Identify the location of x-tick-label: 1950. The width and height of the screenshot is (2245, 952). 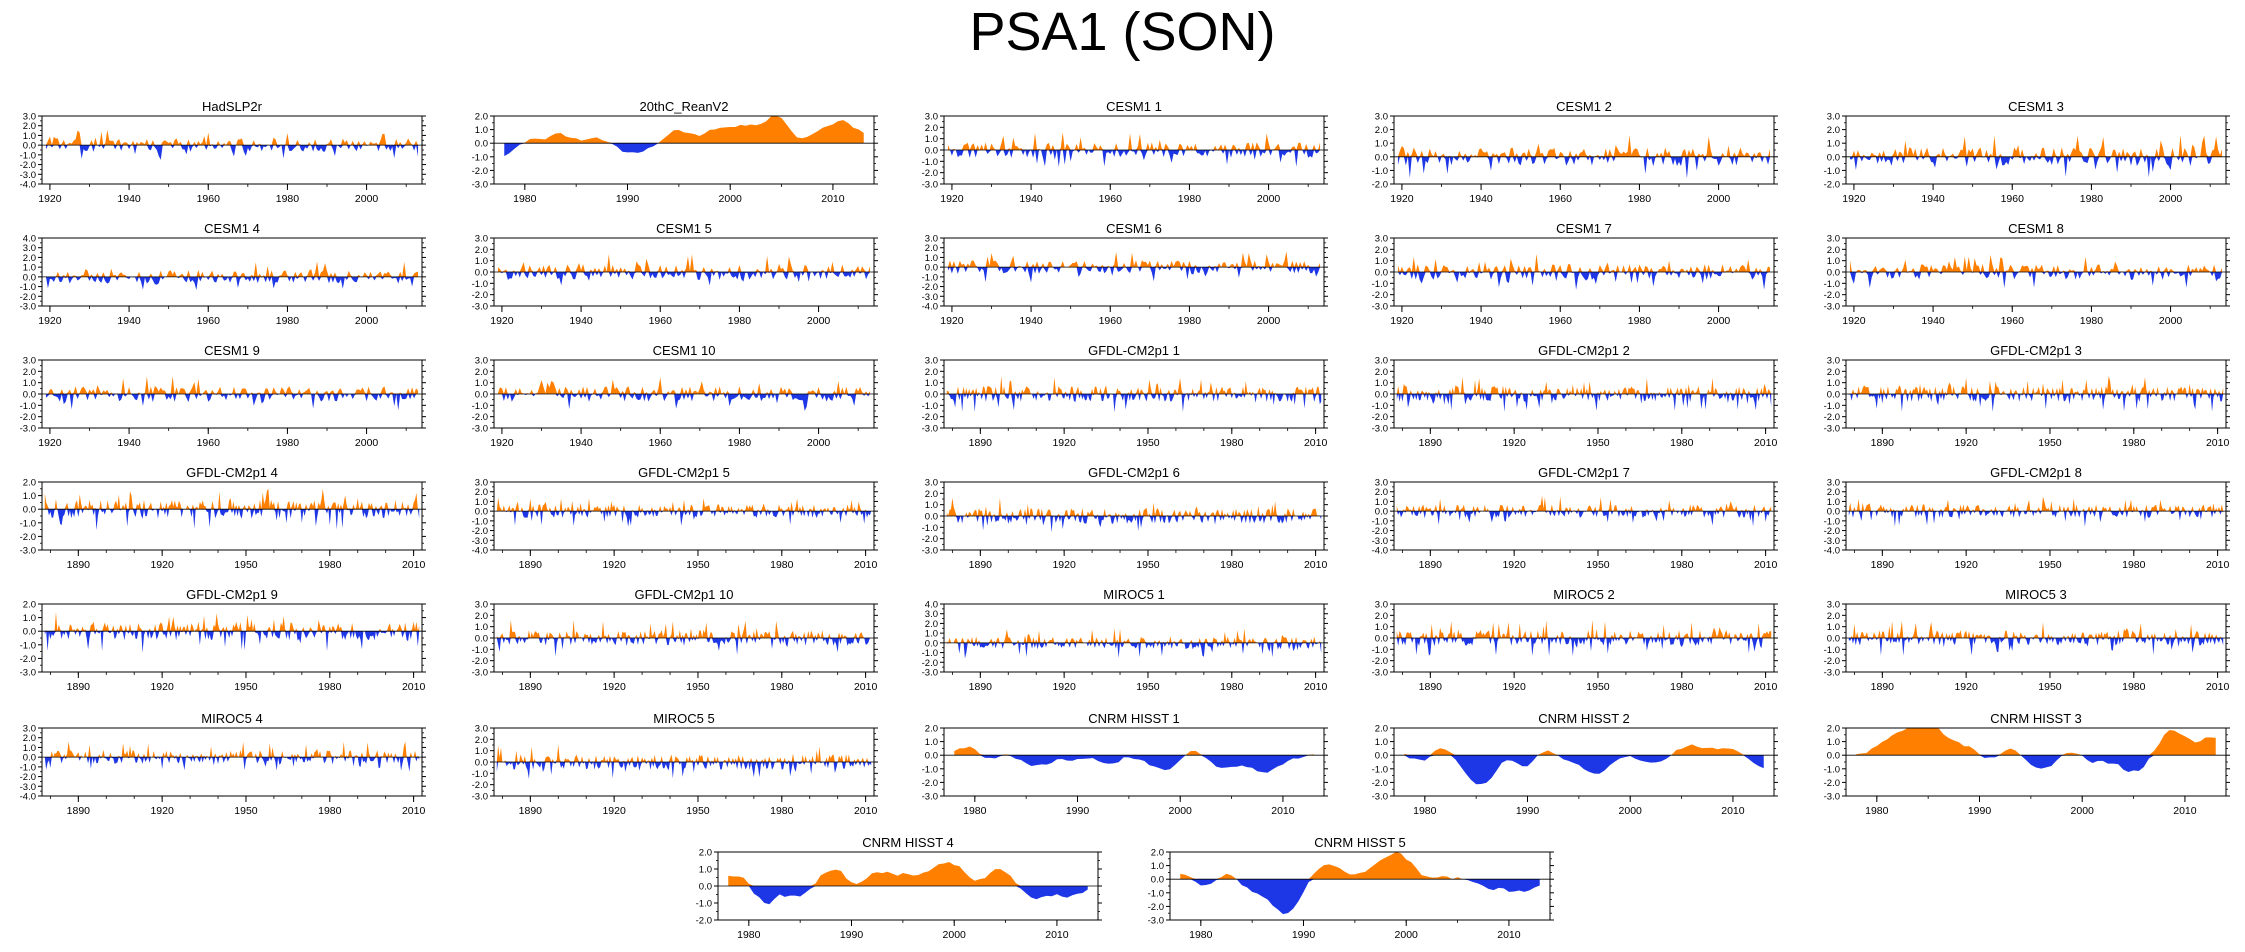
(246, 565).